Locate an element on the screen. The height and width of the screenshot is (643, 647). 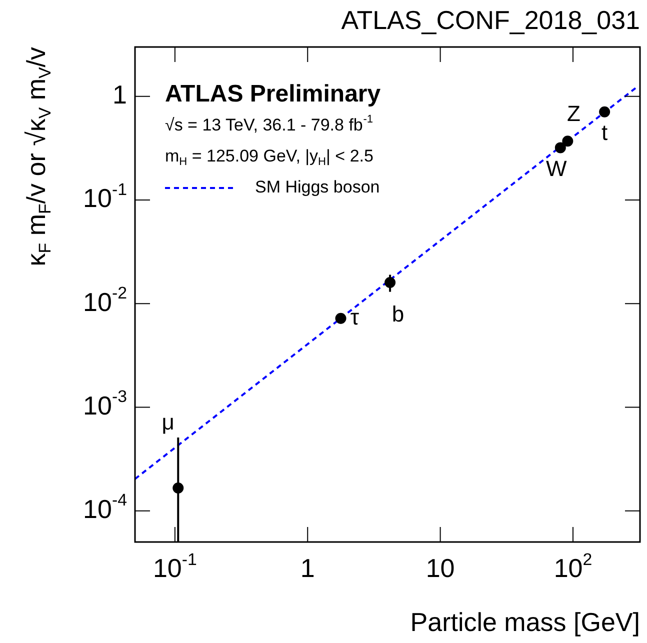
annotation: t is located at coordinates (605, 132).